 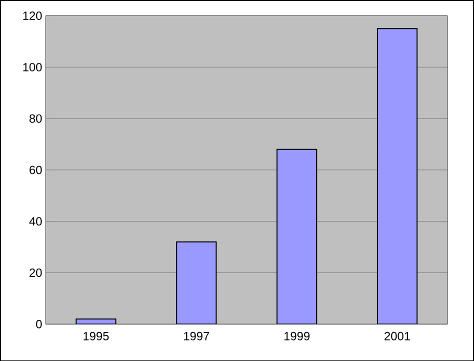 I want to click on x-tick-label: 2001, so click(x=397, y=336).